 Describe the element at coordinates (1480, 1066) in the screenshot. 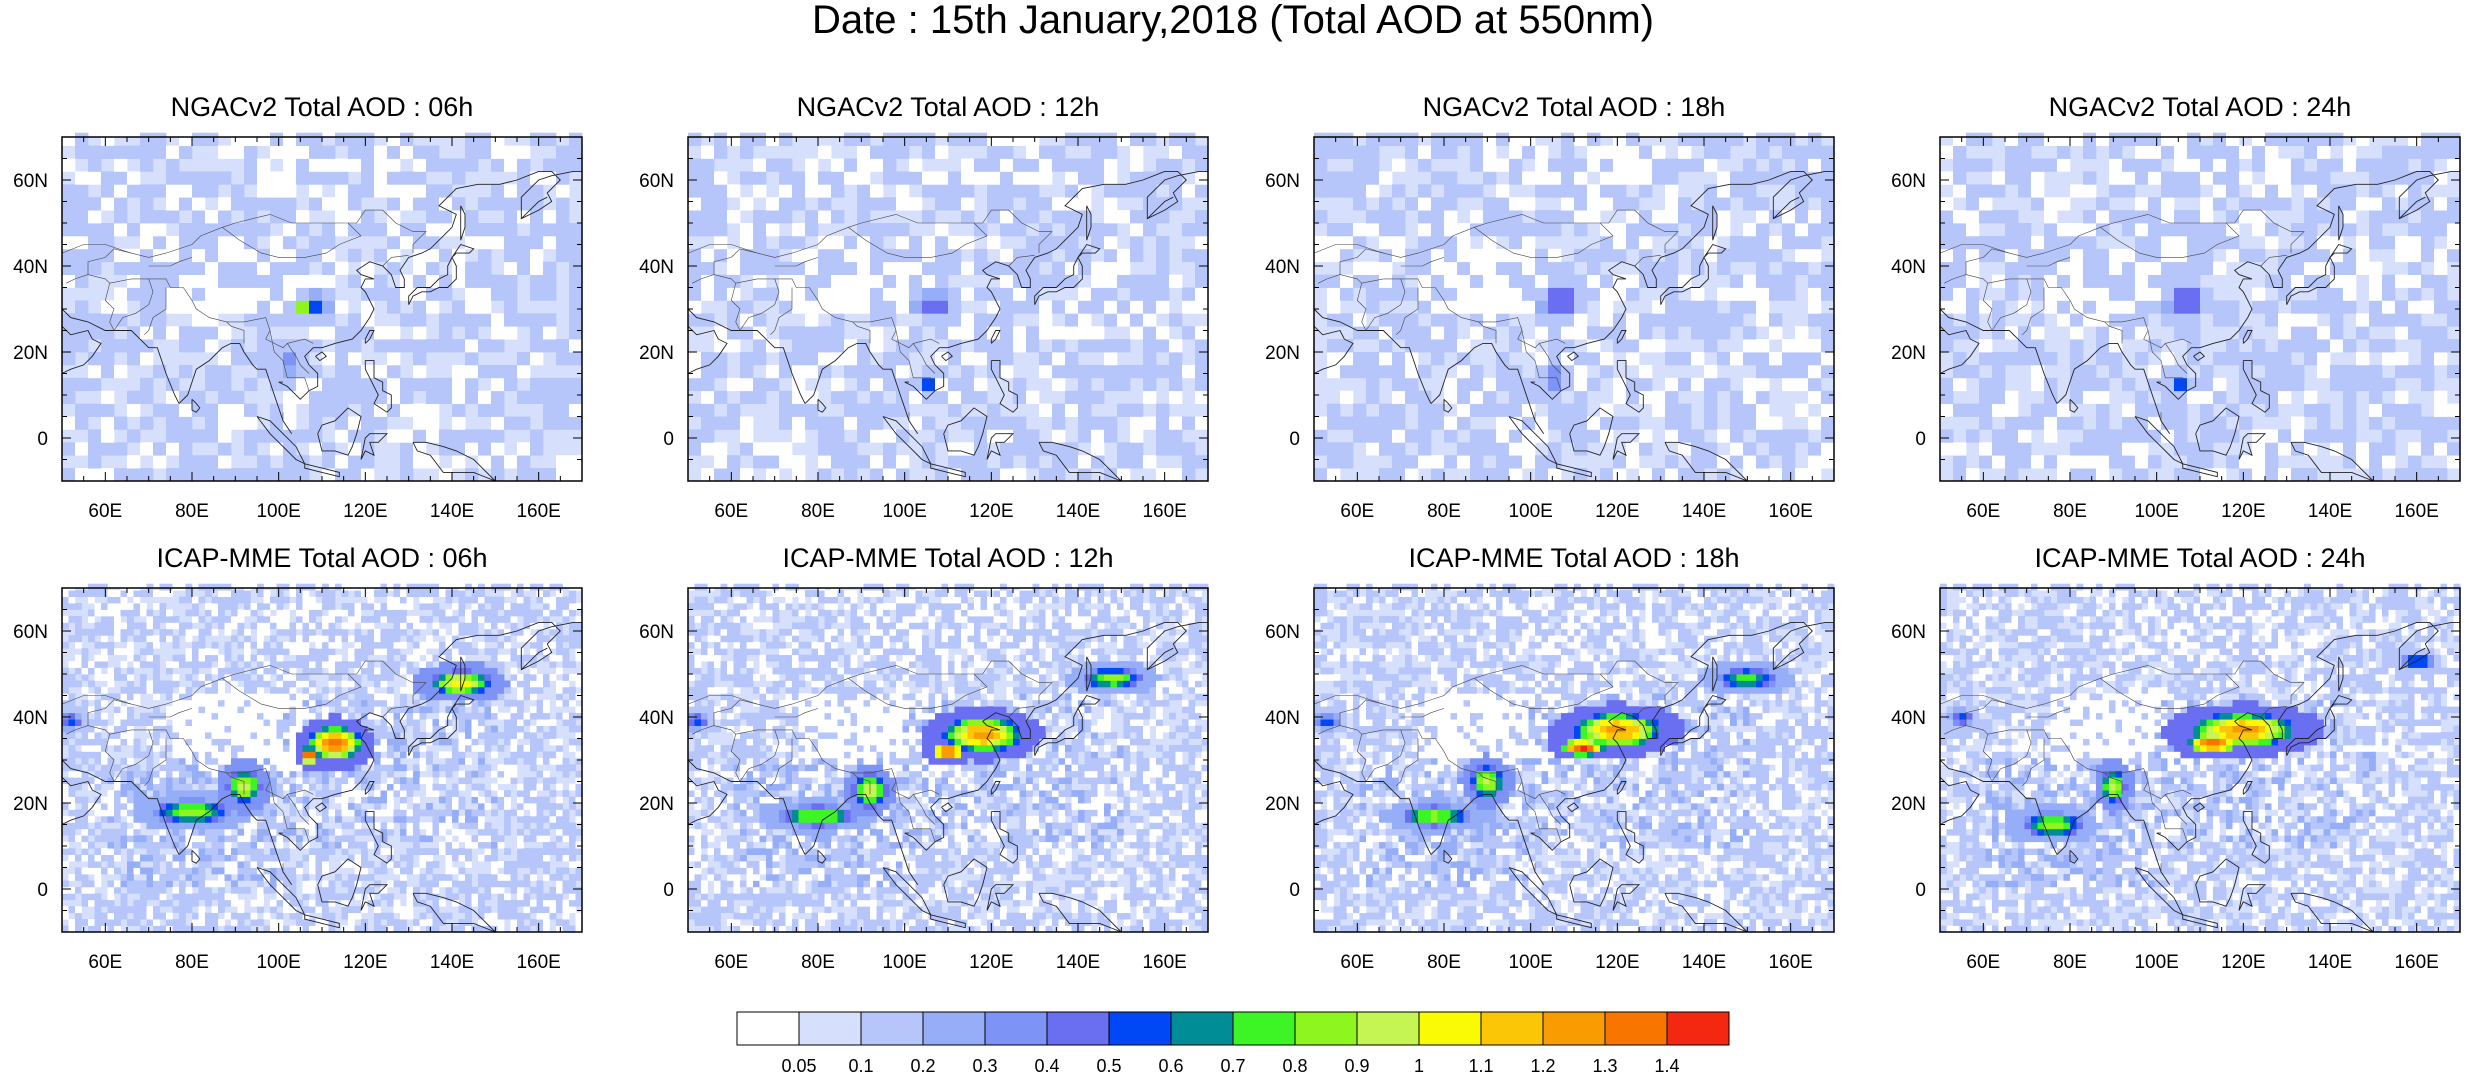

I see `colorbar-label: 1.1` at that location.